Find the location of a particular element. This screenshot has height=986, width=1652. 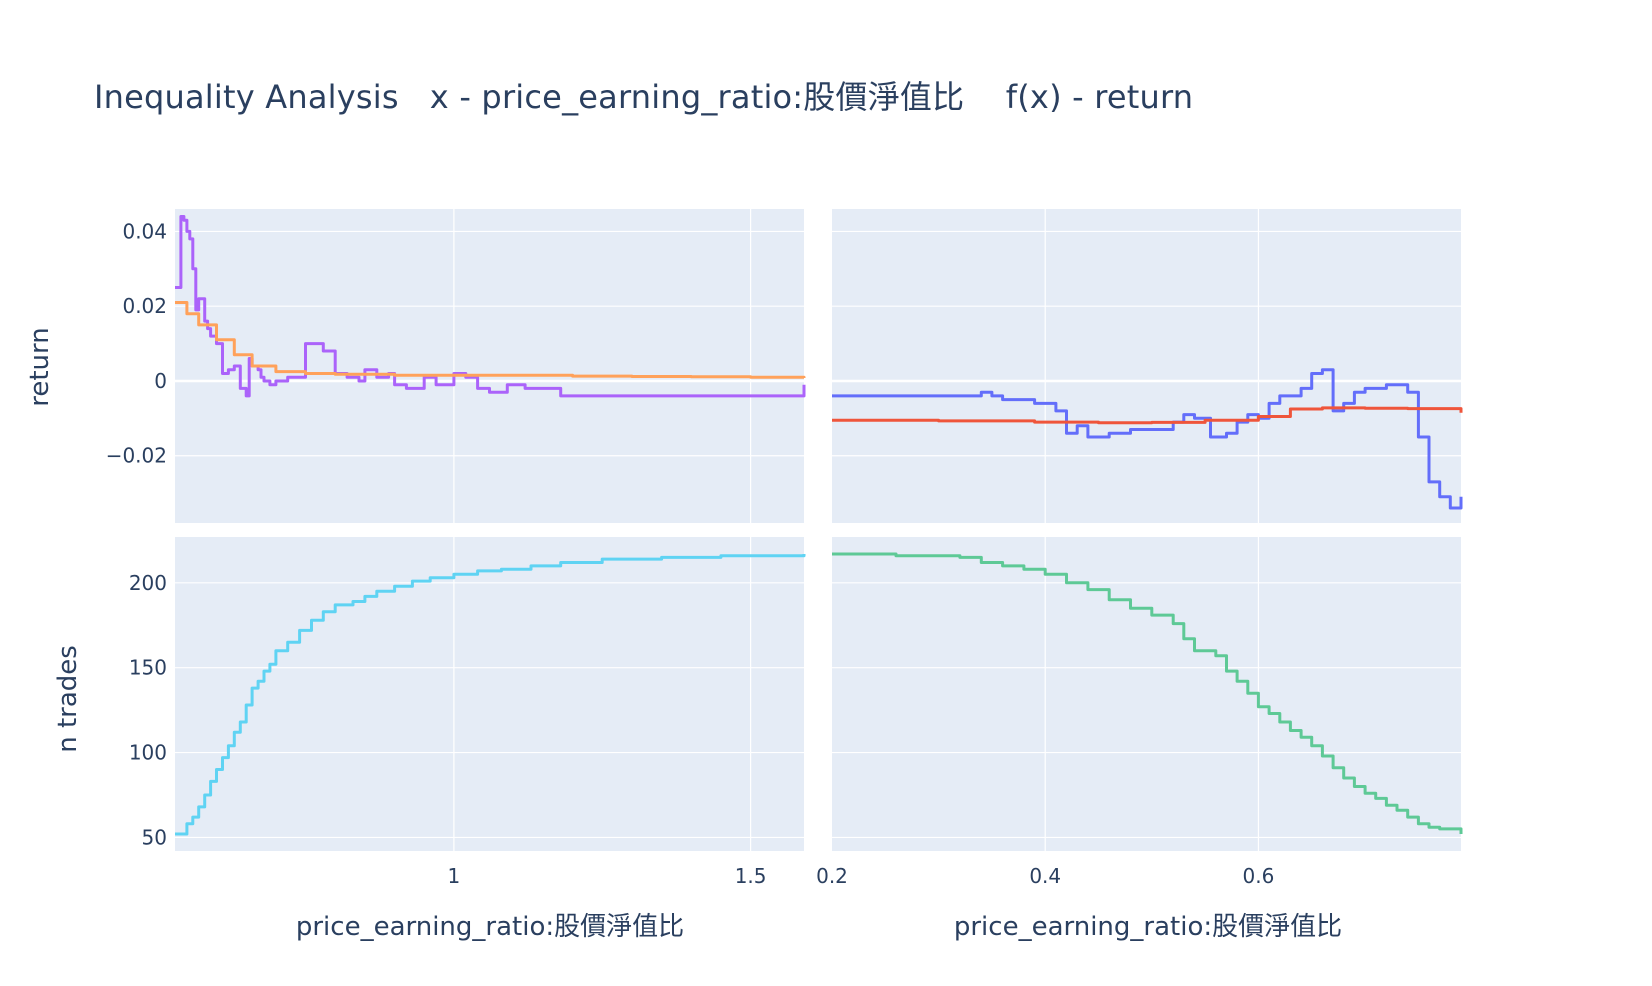

ytick-label: 200 is located at coordinates (148, 583).